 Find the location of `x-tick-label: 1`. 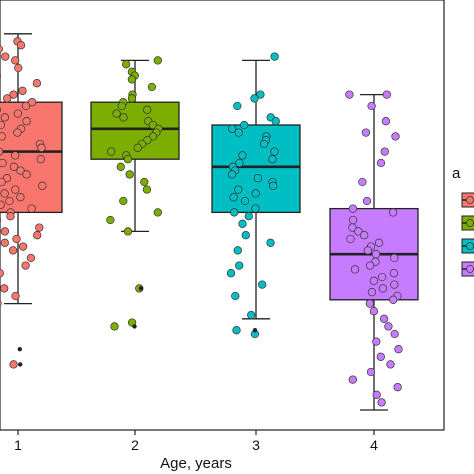

x-tick-label: 1 is located at coordinates (18, 445).